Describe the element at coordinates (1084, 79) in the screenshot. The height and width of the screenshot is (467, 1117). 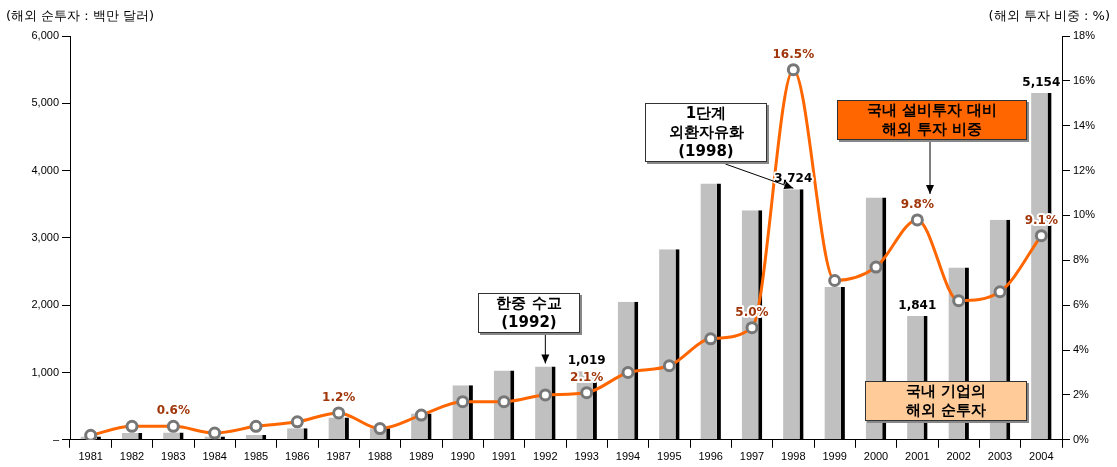
I see `y2-tick-label: 16%` at that location.